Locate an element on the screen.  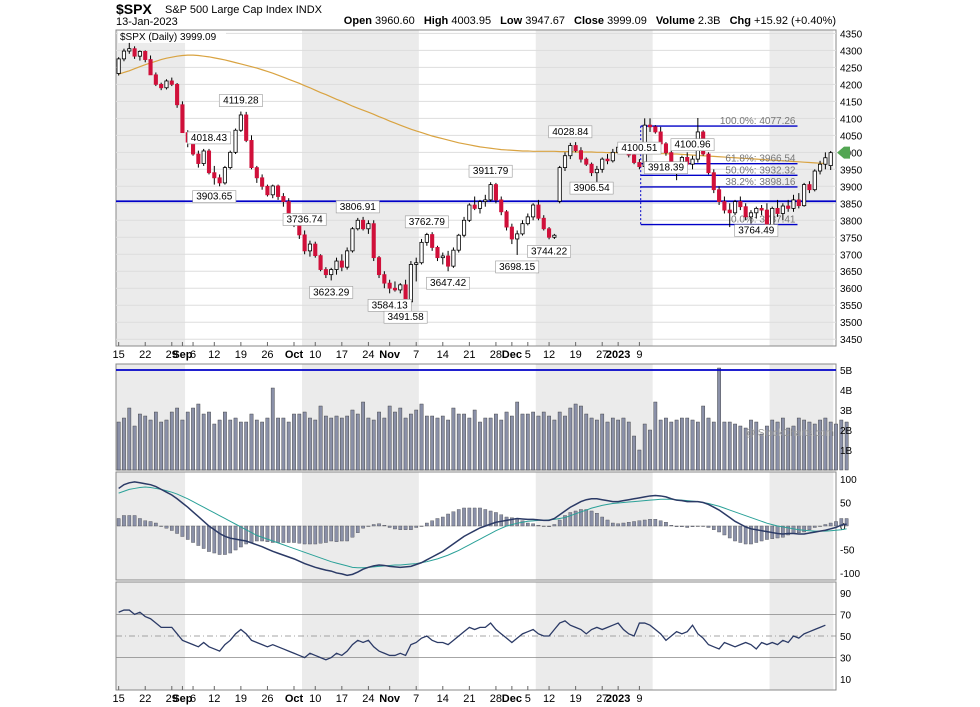
price-tick-label: 4300 is located at coordinates (851, 51).